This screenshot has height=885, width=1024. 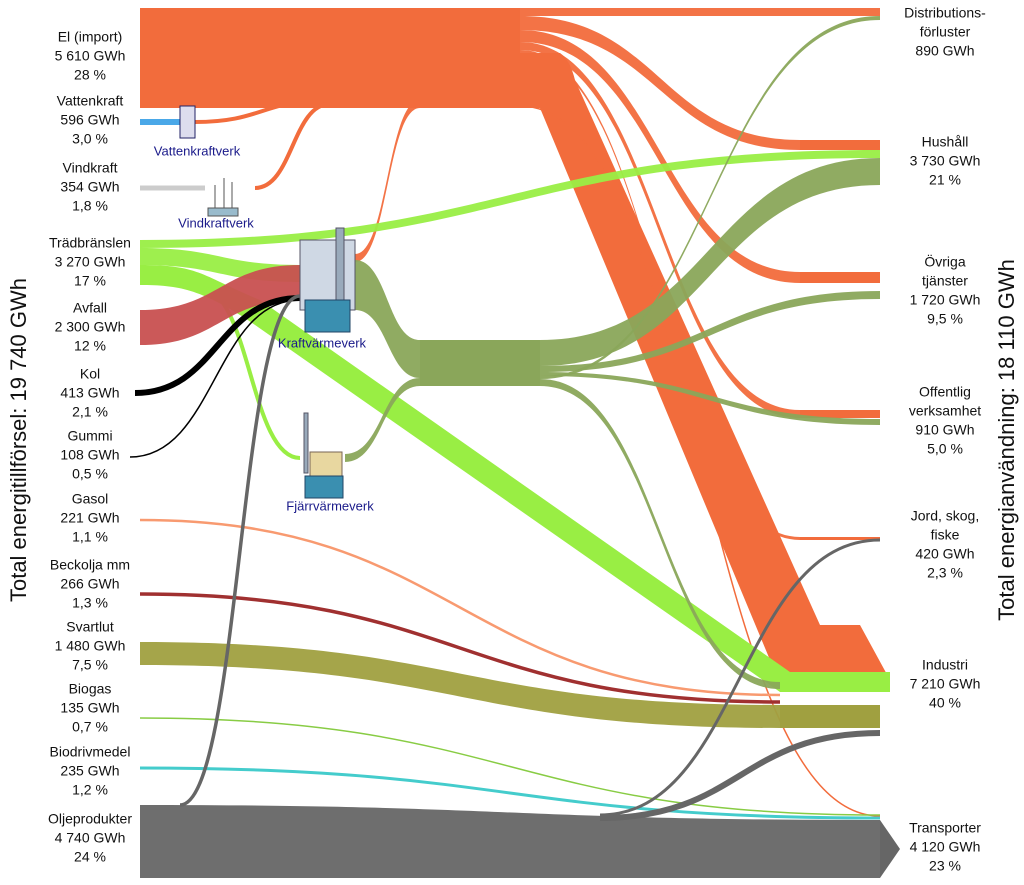 I want to click on target-label: 7 210 GWh, so click(x=945, y=684).